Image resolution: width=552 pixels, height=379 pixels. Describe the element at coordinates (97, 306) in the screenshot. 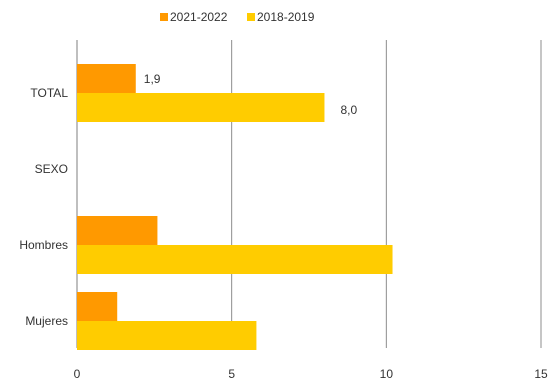

I see `bar-mujeres-2021-2022` at that location.